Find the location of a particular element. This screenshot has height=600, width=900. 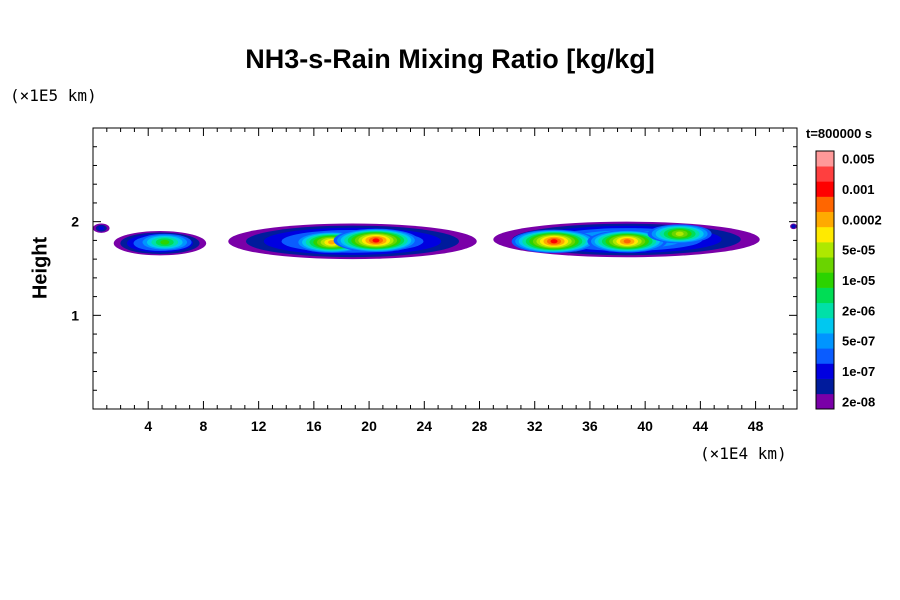

colorbar-label: 5e-05 is located at coordinates (858, 250).